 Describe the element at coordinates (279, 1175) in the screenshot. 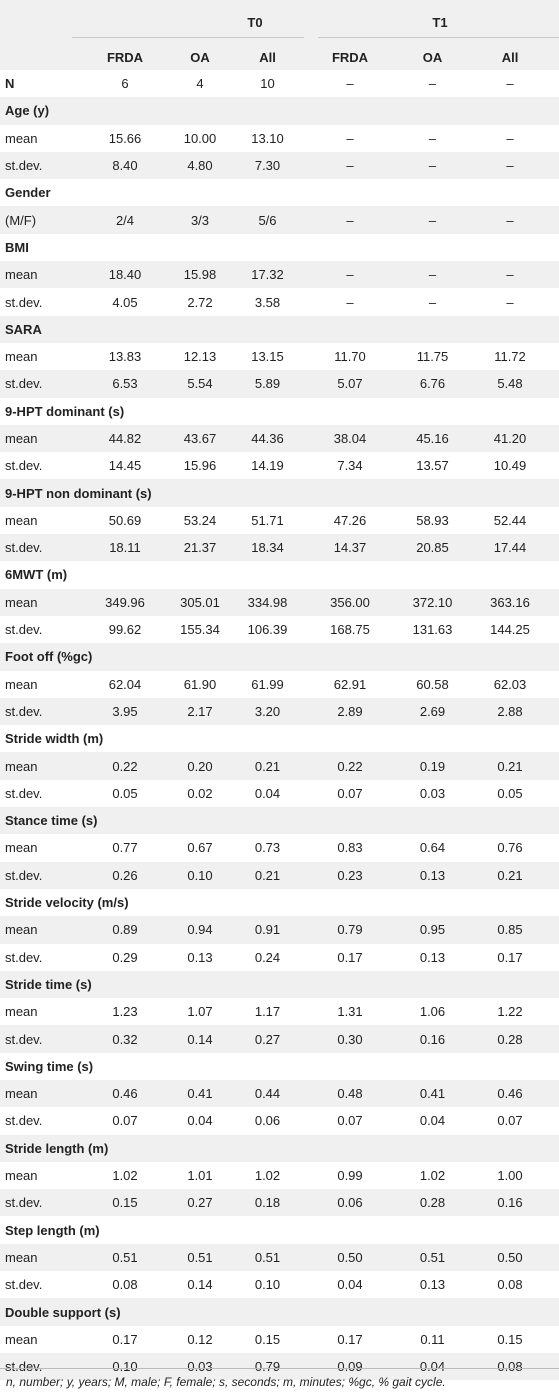

I see `table-row: mean 1.02 1.01 1.02 0.99 1.02 1.00` at that location.